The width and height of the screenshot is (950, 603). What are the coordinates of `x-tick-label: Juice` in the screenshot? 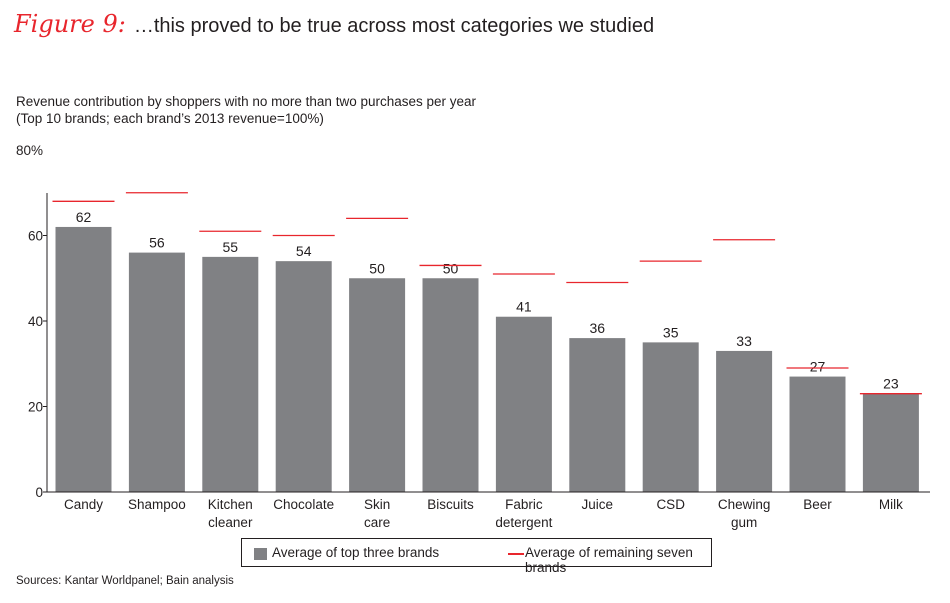 It's located at (598, 504).